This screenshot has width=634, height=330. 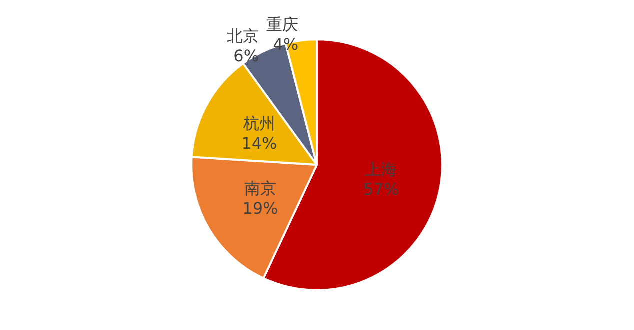 What do you see at coordinates (247, 56) in the screenshot?
I see `data-label: 6%` at bounding box center [247, 56].